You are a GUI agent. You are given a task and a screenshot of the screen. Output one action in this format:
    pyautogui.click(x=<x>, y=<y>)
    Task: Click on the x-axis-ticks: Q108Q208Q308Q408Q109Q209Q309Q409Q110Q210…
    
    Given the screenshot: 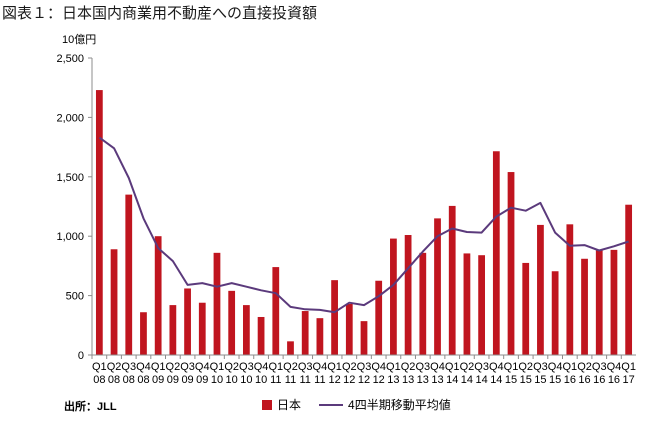 What is the action you would take?
    pyautogui.click(x=363, y=370)
    